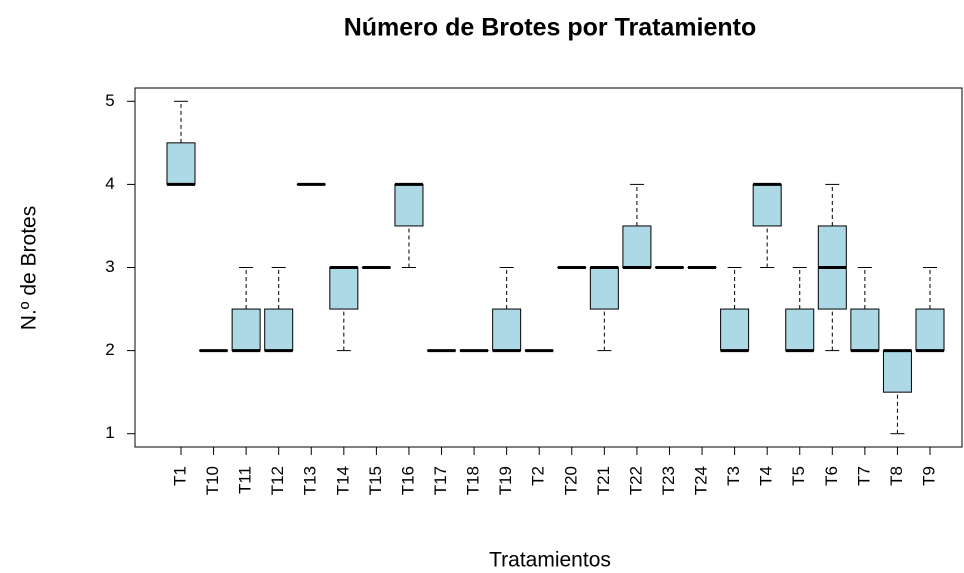 The image size is (964, 573). I want to click on x-tick-label: T9, so click(928, 476).